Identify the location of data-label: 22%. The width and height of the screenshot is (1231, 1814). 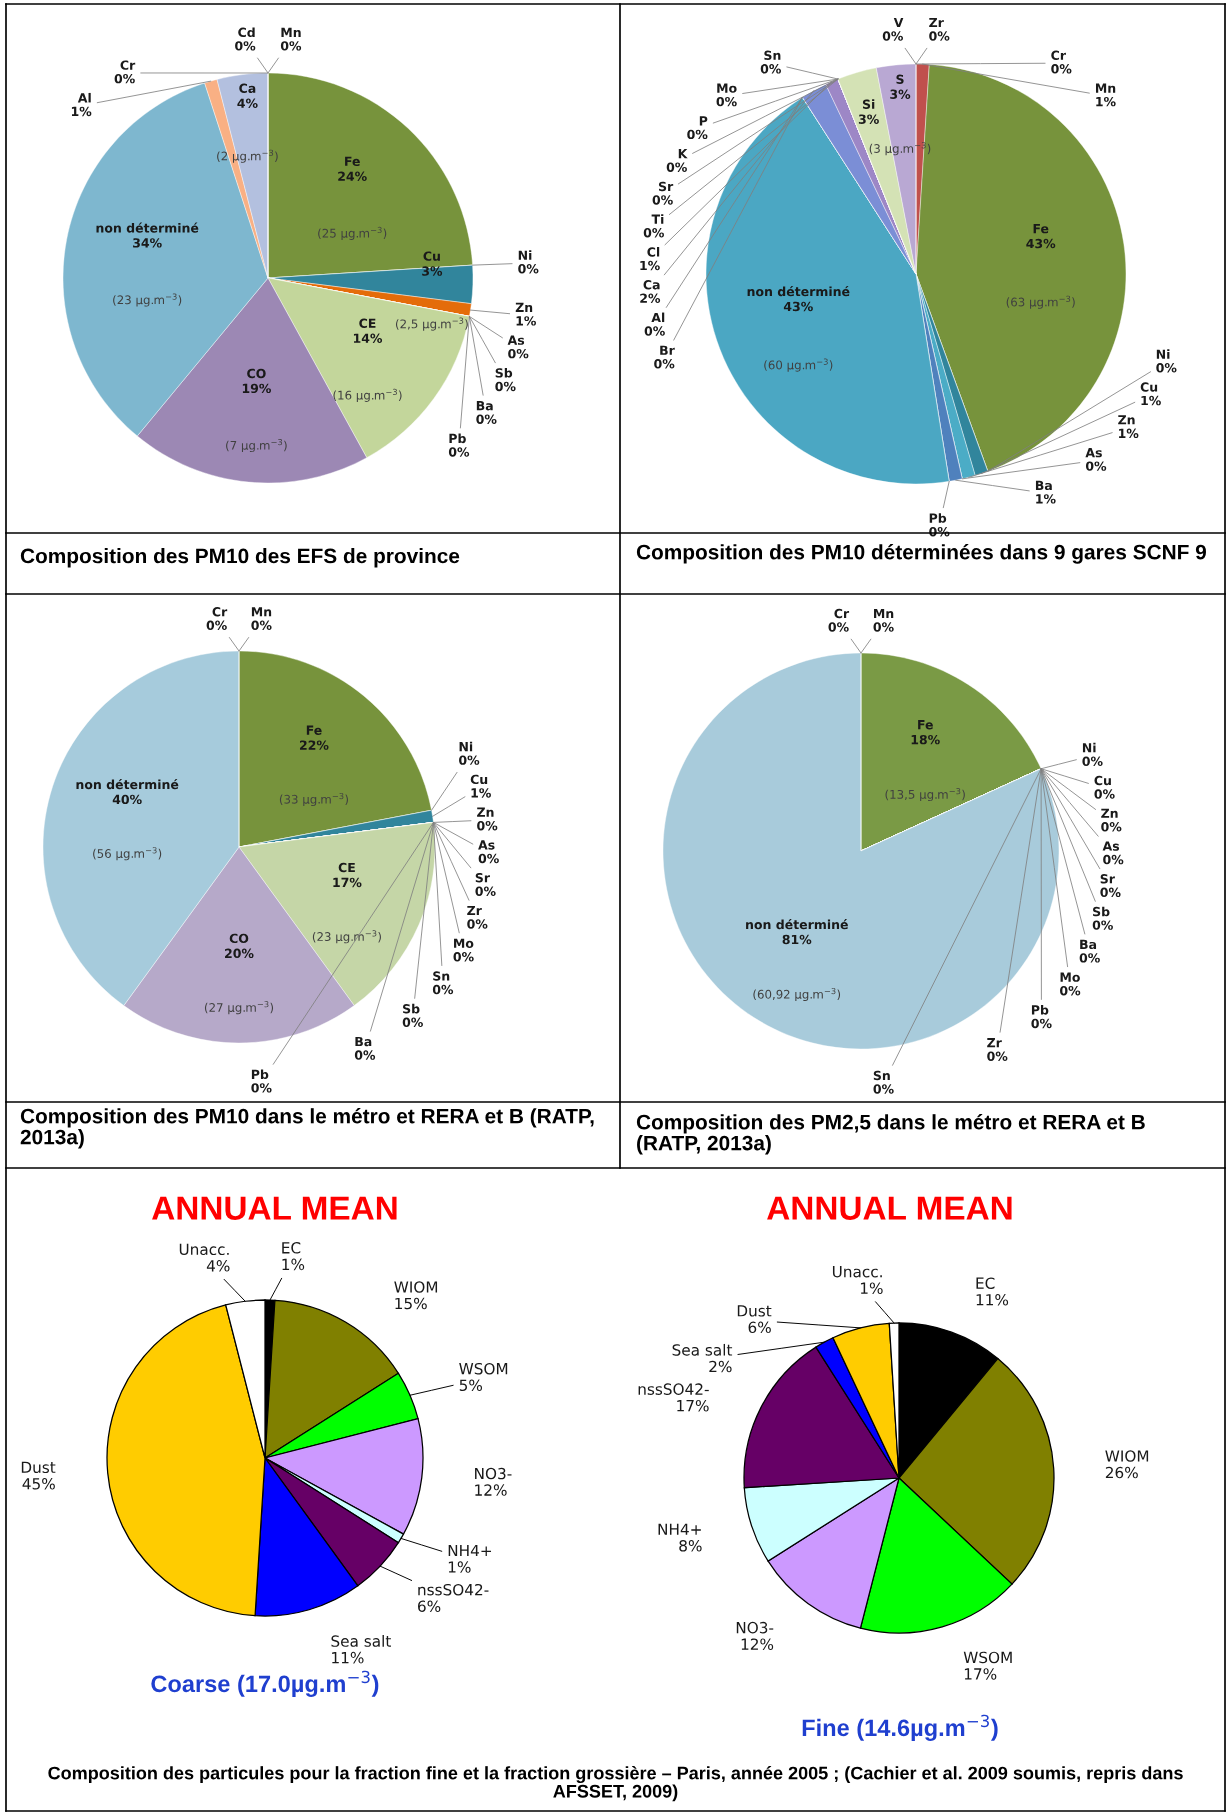
(314, 745).